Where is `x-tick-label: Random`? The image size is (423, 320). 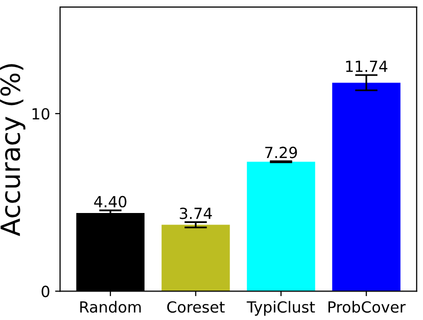 x-tick-label: Random is located at coordinates (110, 306).